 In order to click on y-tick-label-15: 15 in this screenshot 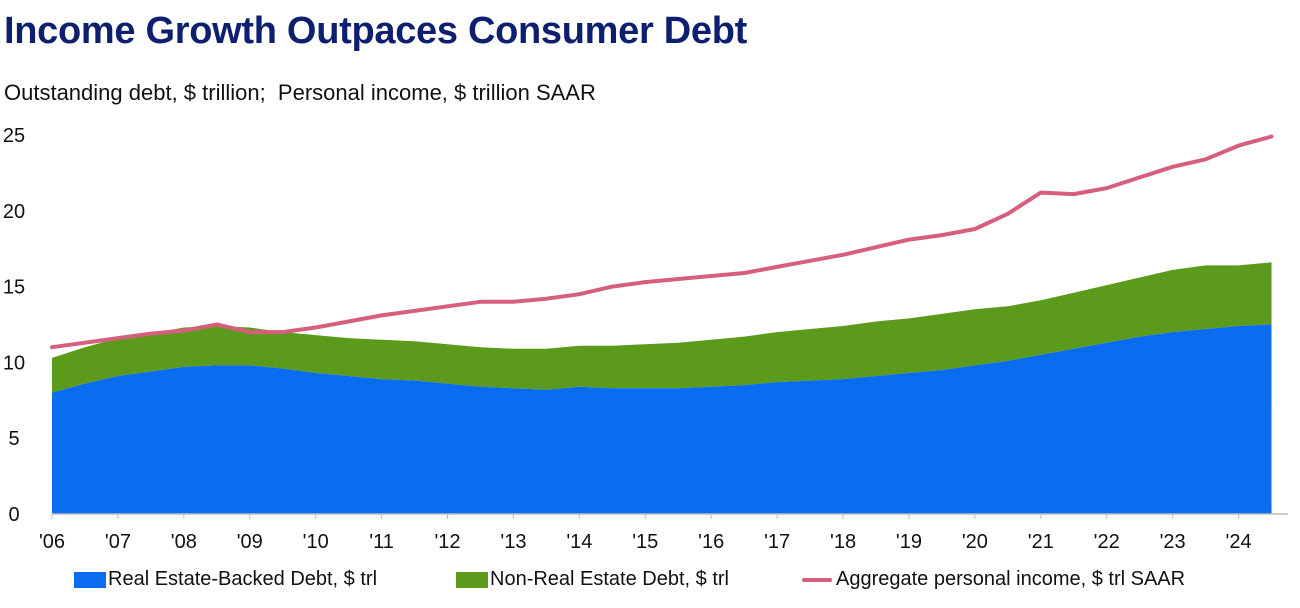, I will do `click(14, 288)`.